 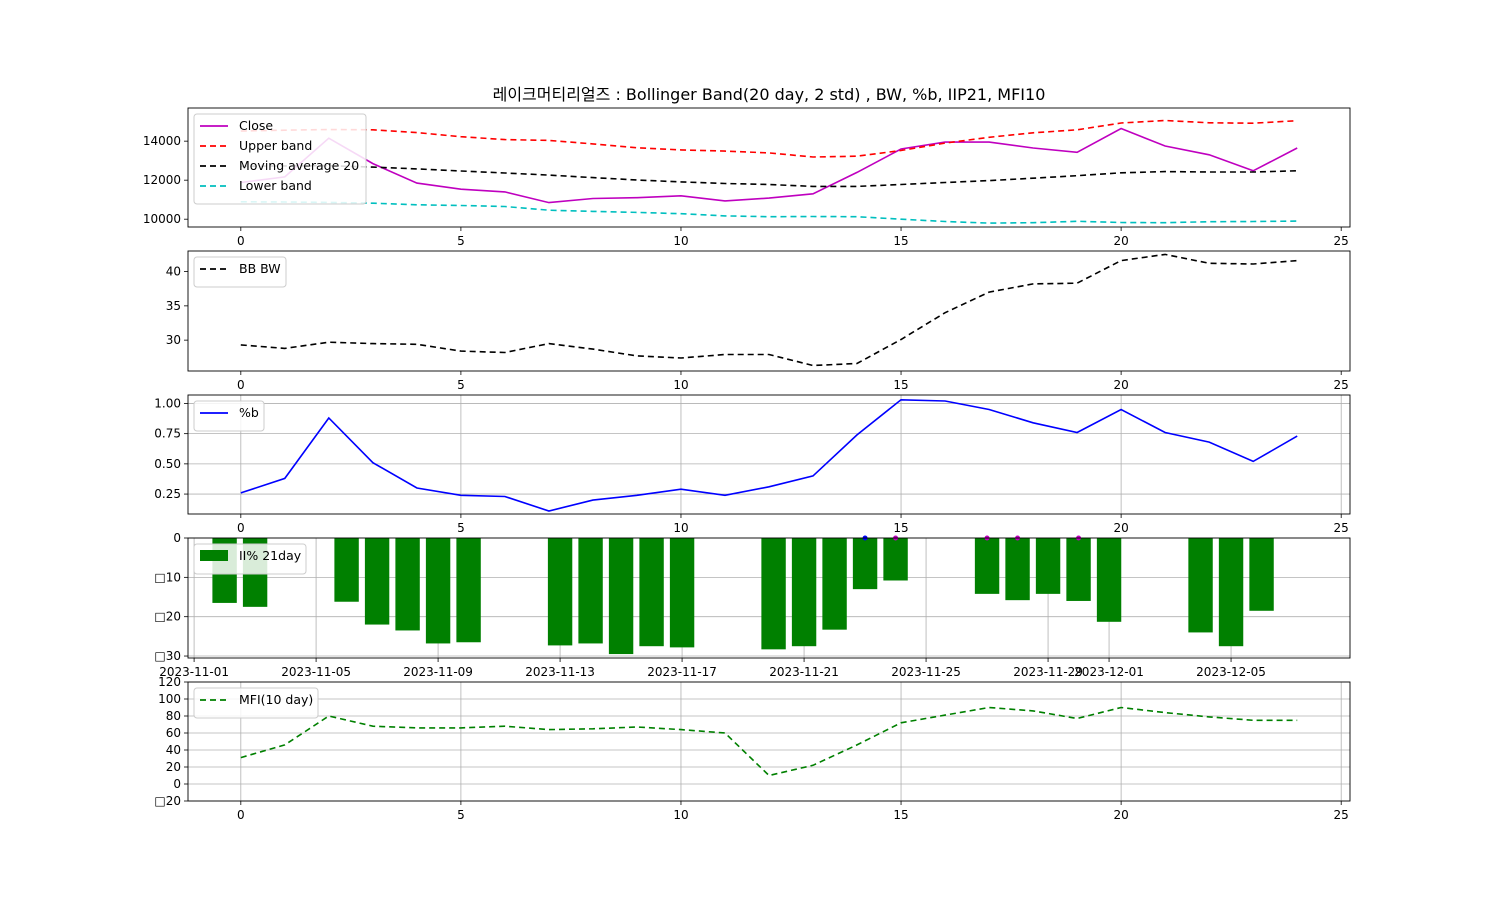 I want to click on panel-mfi: 0 5 10 15 20 25 □20 0 20 40 60 80 100 120 MFI(10 day), so click(x=752, y=748).